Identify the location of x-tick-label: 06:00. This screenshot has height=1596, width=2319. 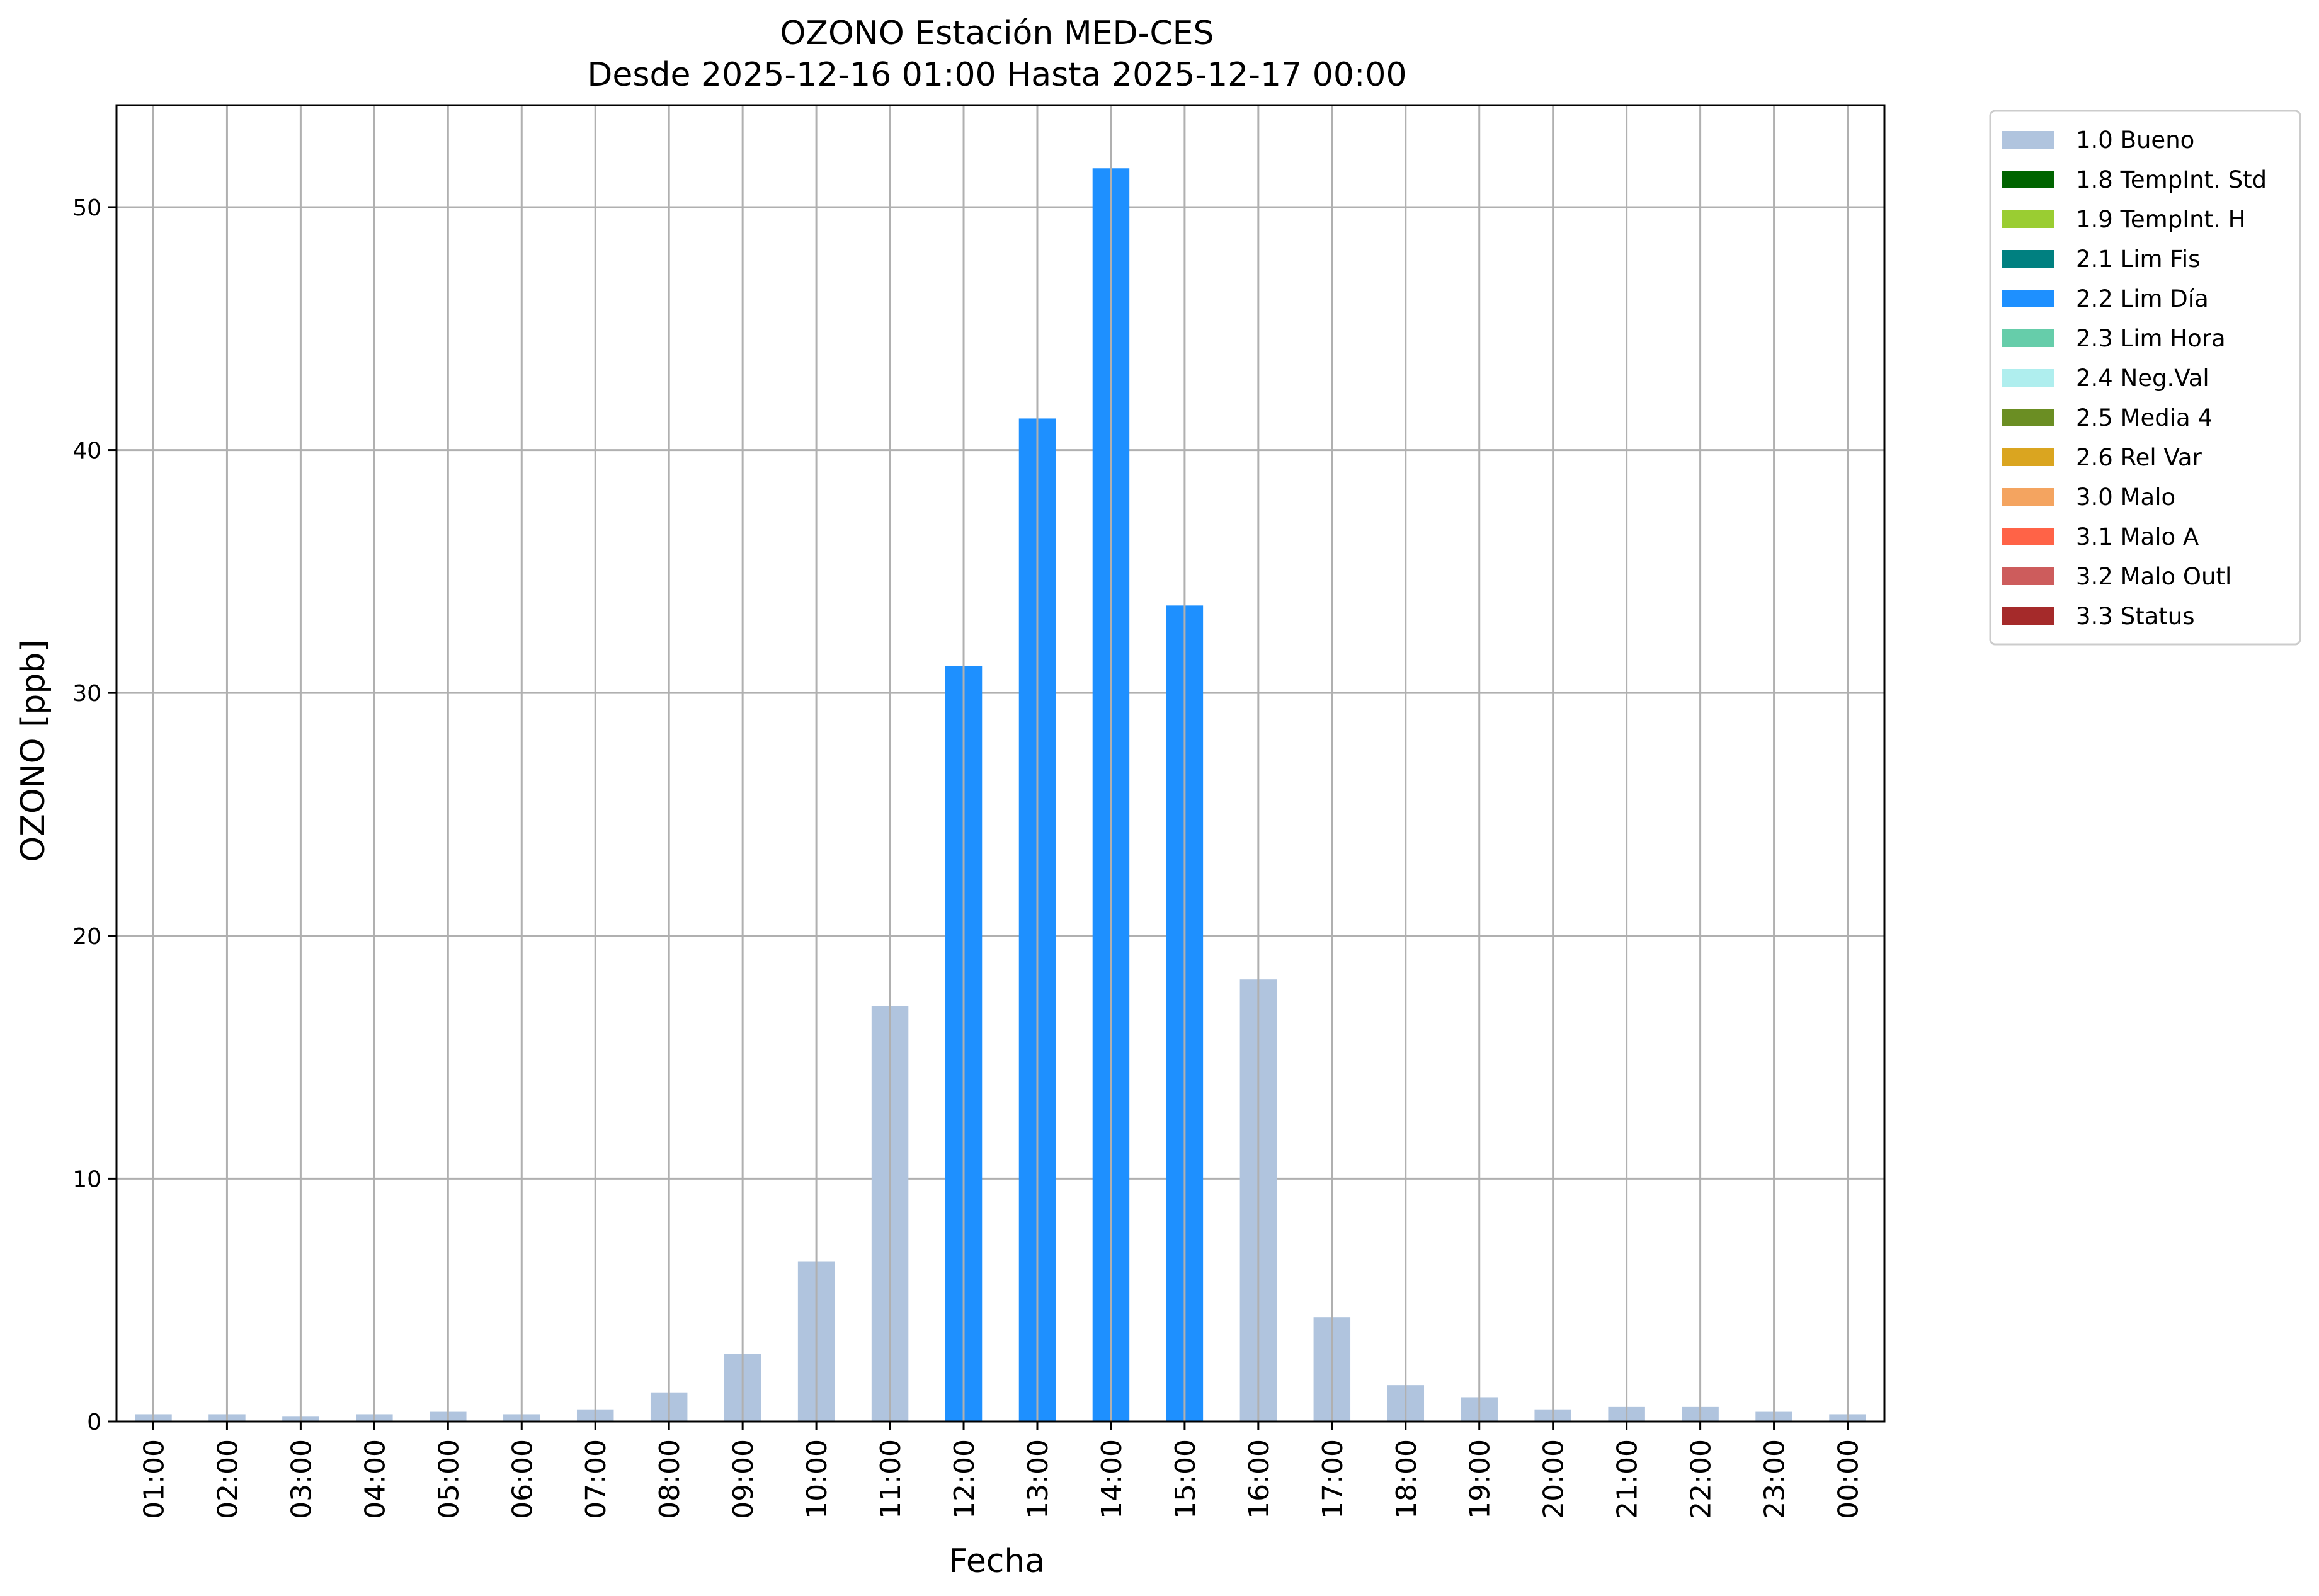
(522, 1479).